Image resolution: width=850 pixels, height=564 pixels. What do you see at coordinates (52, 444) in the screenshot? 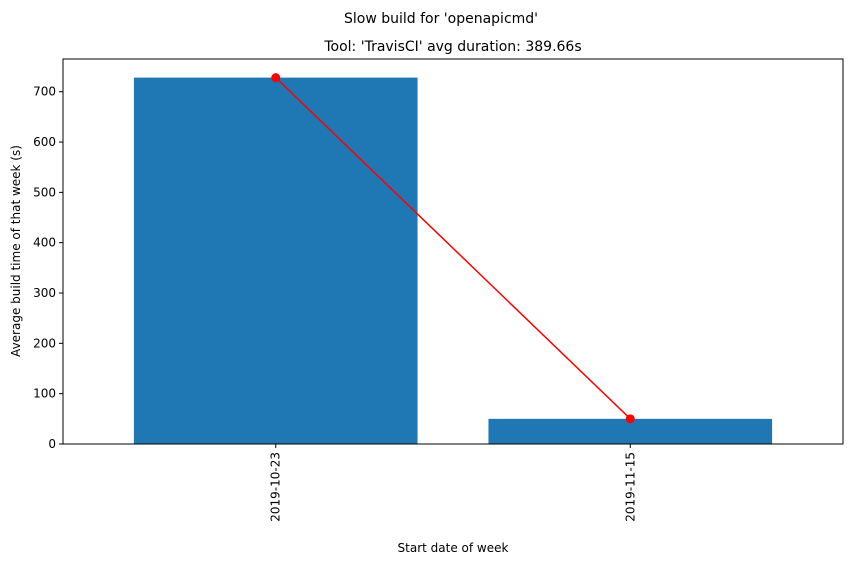
I see `y-tick-label-0: 0` at bounding box center [52, 444].